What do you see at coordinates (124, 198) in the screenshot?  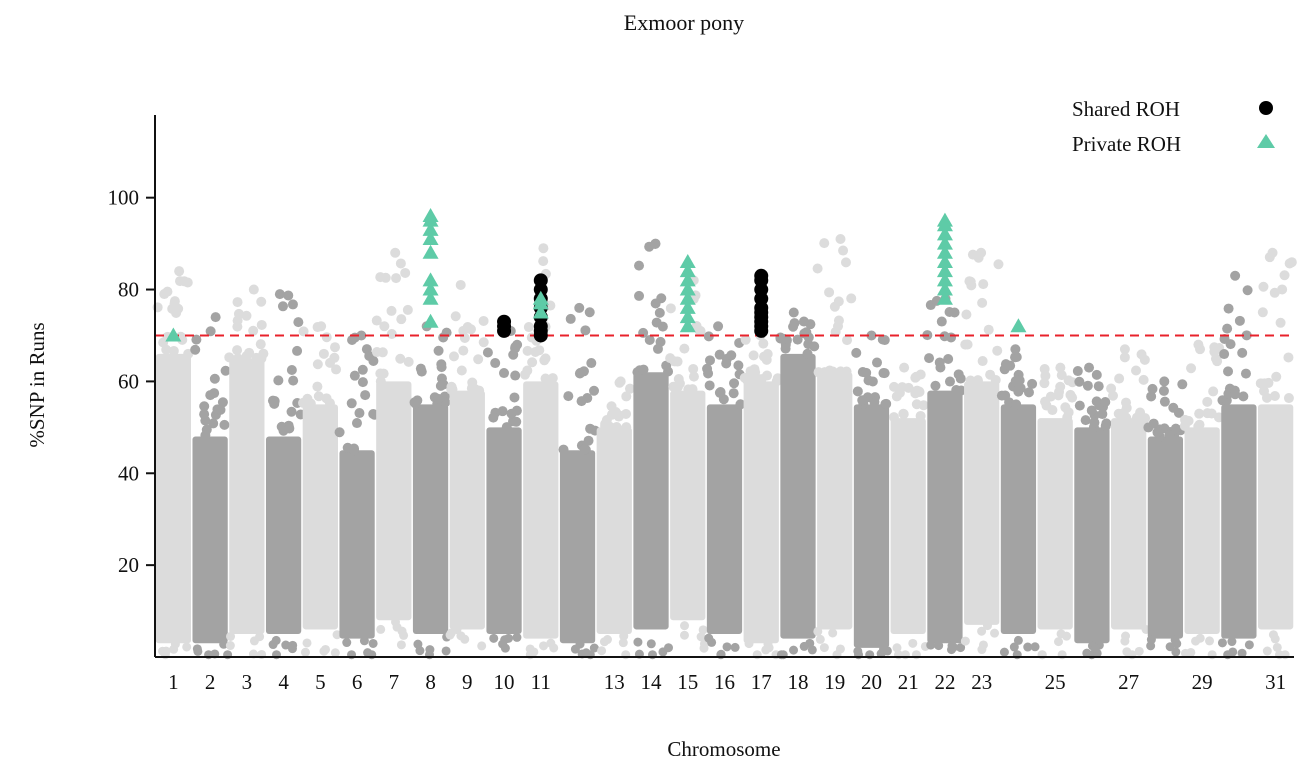 I see `y-tick-label: 100` at bounding box center [124, 198].